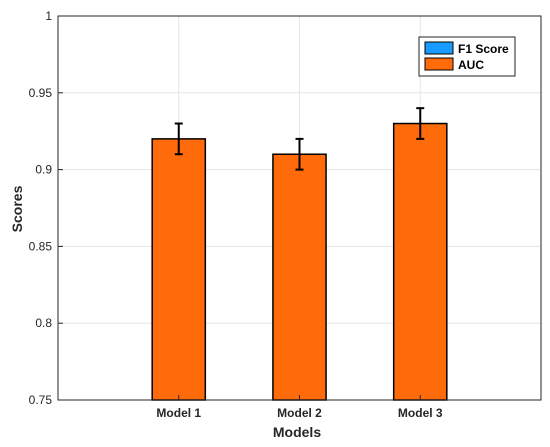 The height and width of the screenshot is (447, 550). Describe the element at coordinates (297, 432) in the screenshot. I see `x-axis-title: Models` at that location.